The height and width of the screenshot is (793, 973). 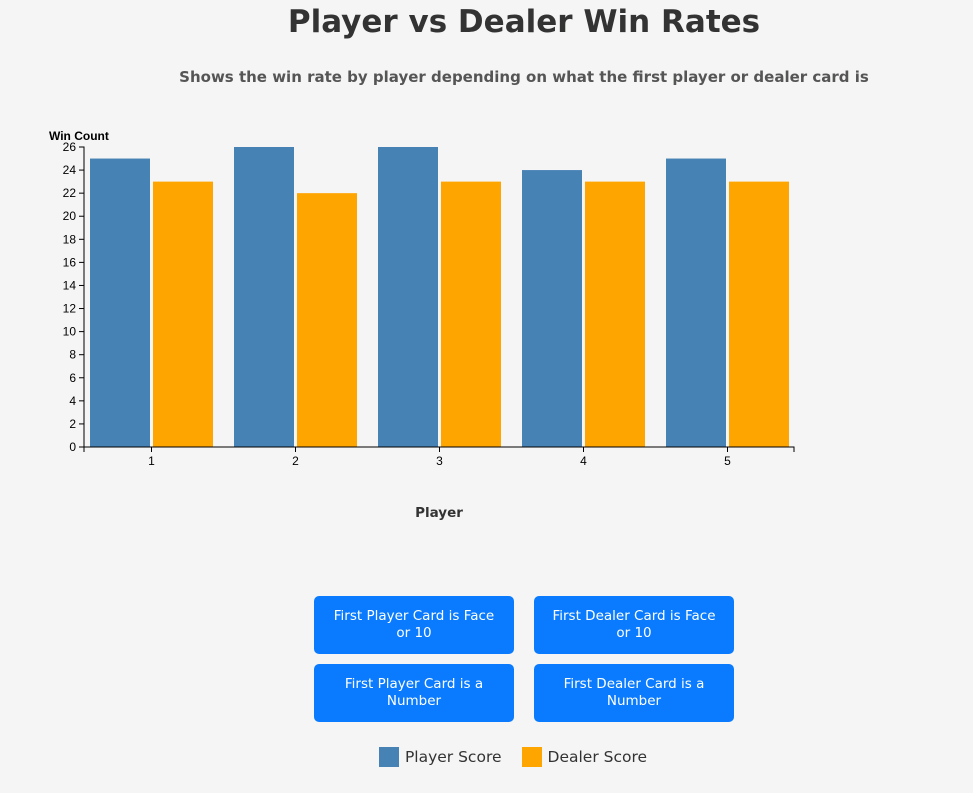 What do you see at coordinates (388, 757) in the screenshot?
I see `legend-swatch-player` at bounding box center [388, 757].